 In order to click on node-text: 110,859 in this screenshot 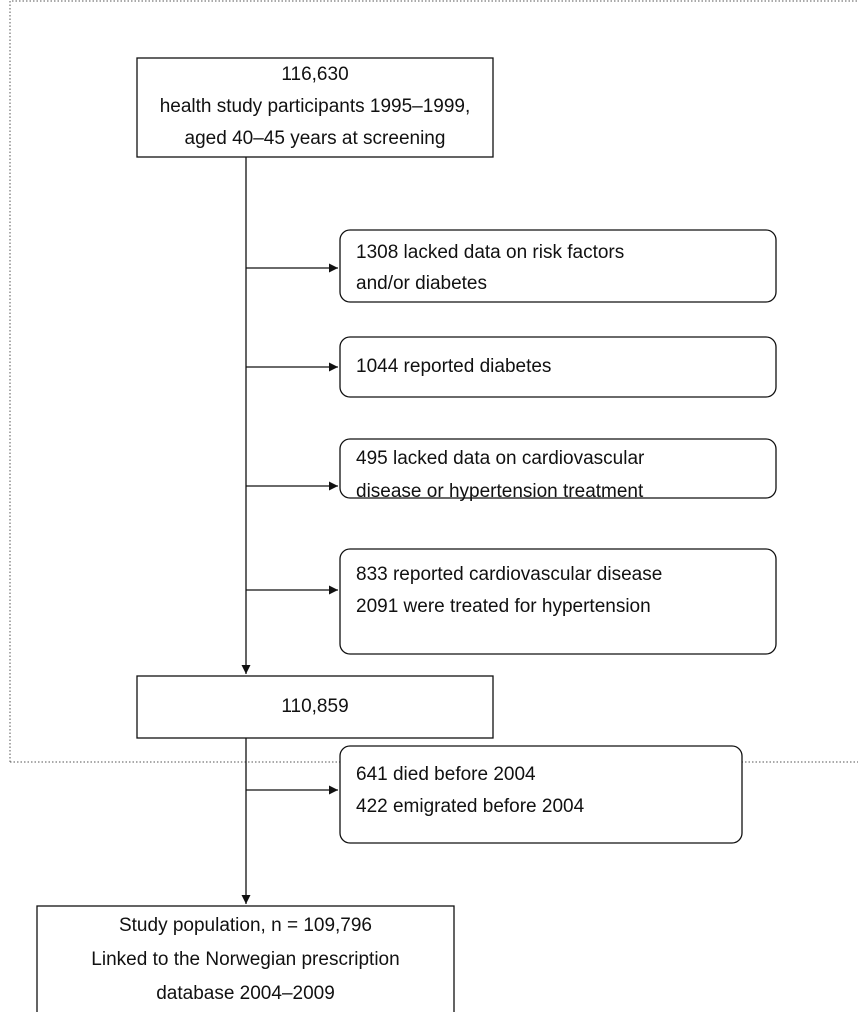, I will do `click(314, 706)`.